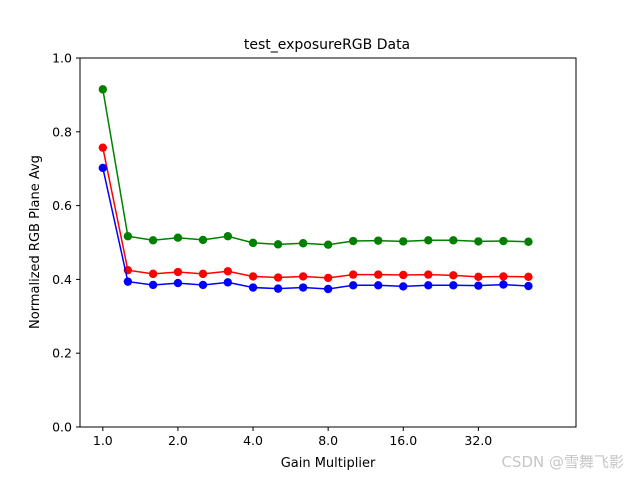  I want to click on x-tick-label: 16.0, so click(403, 440).